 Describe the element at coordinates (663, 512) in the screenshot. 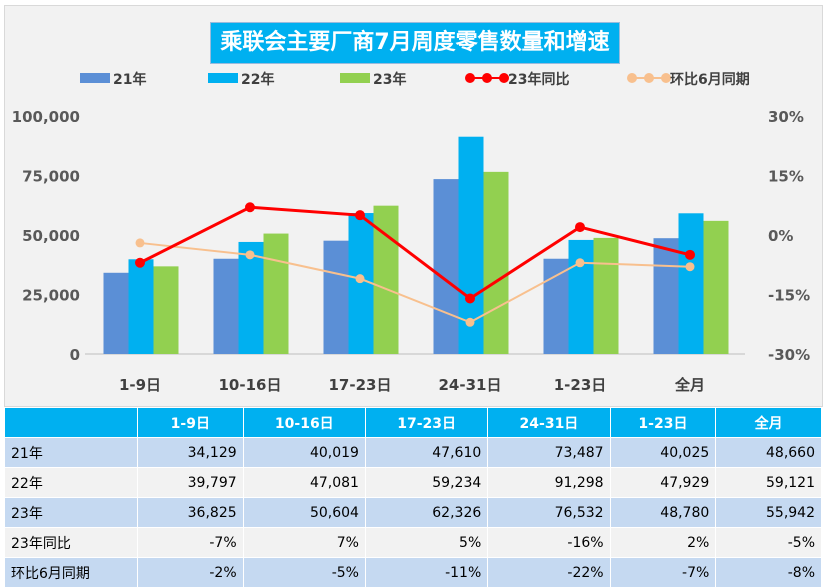

I see `table-cell: 48,780` at that location.